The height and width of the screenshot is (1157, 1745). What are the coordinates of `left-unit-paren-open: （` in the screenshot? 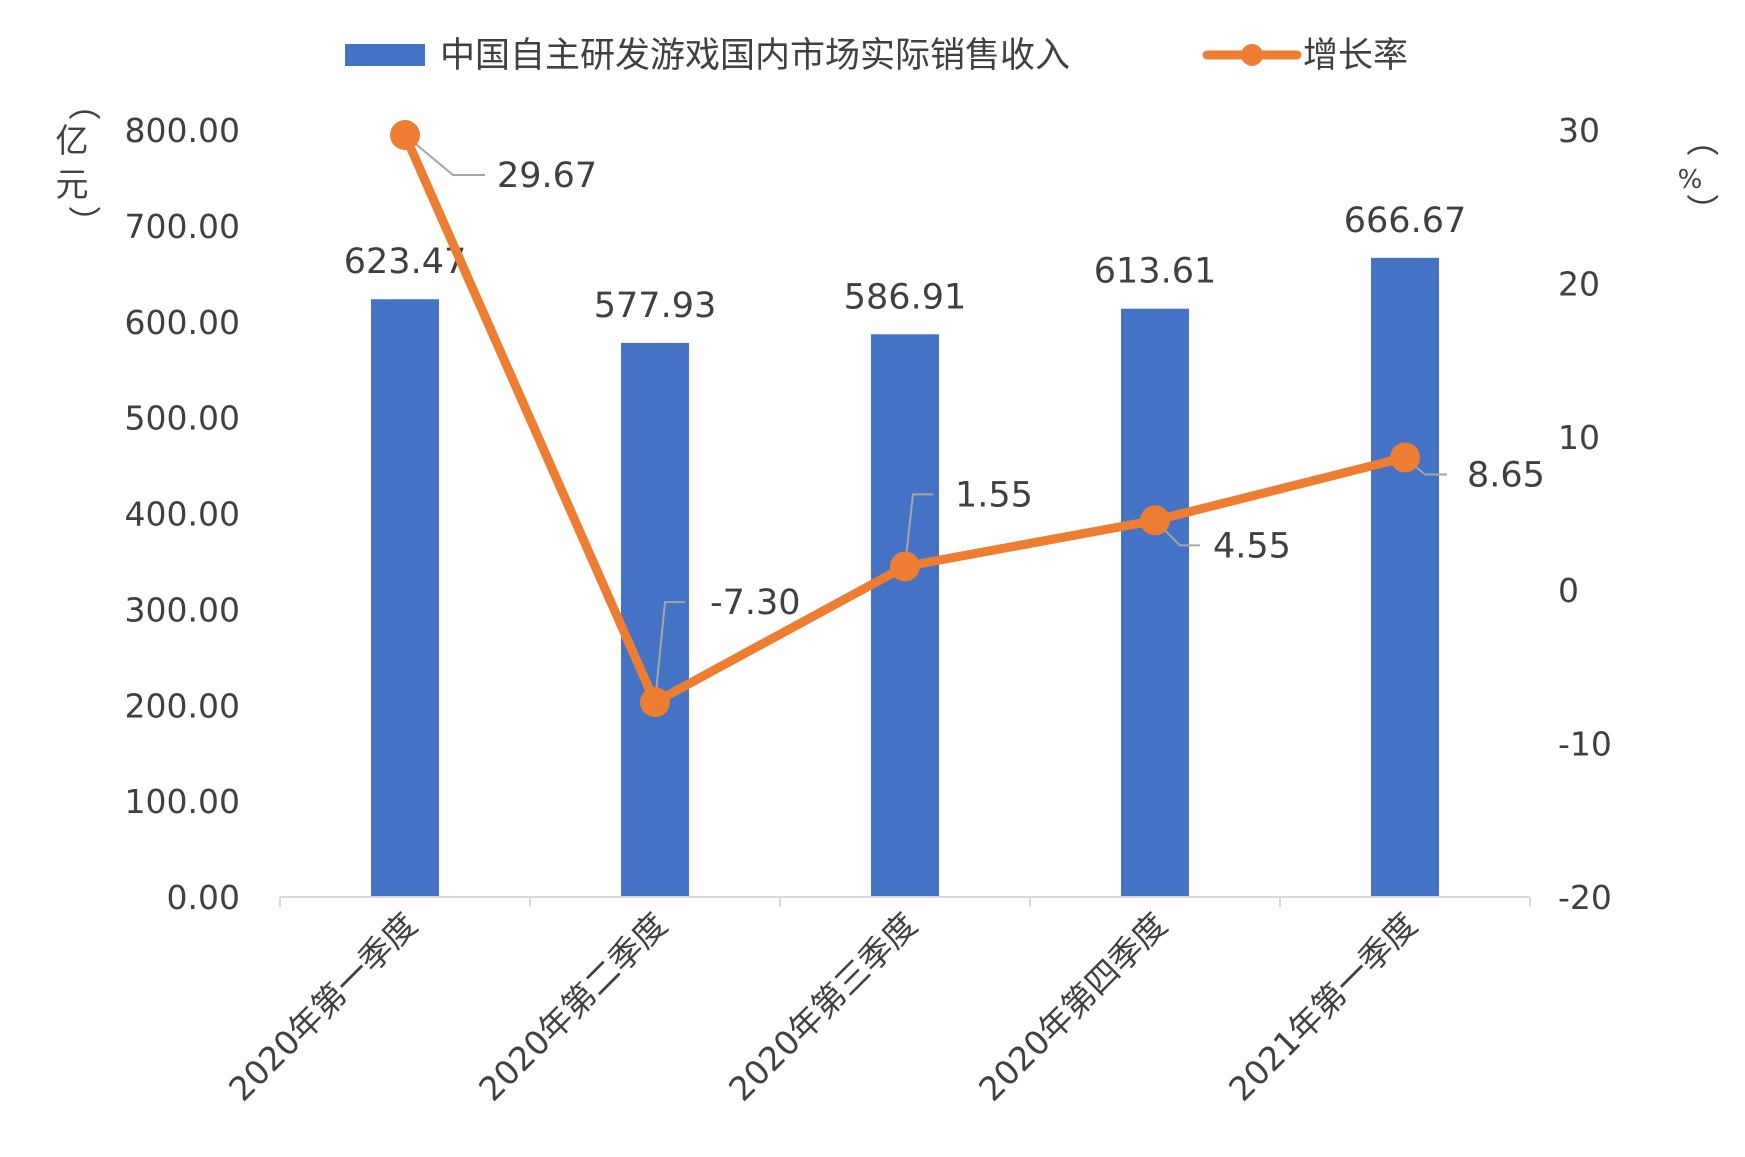 It's located at (83, 104).